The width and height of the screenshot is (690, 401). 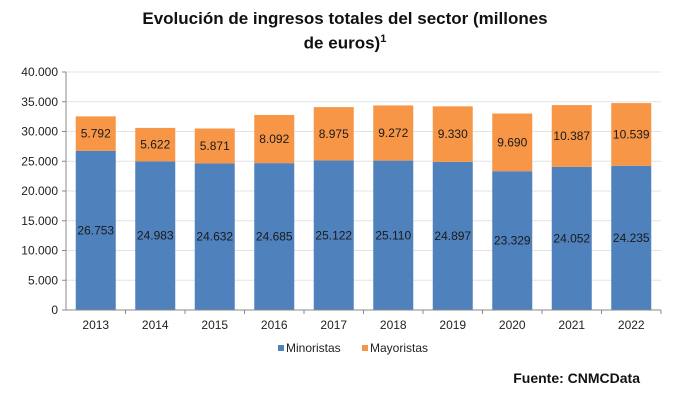 I want to click on data-label: 25.110, so click(x=393, y=235).